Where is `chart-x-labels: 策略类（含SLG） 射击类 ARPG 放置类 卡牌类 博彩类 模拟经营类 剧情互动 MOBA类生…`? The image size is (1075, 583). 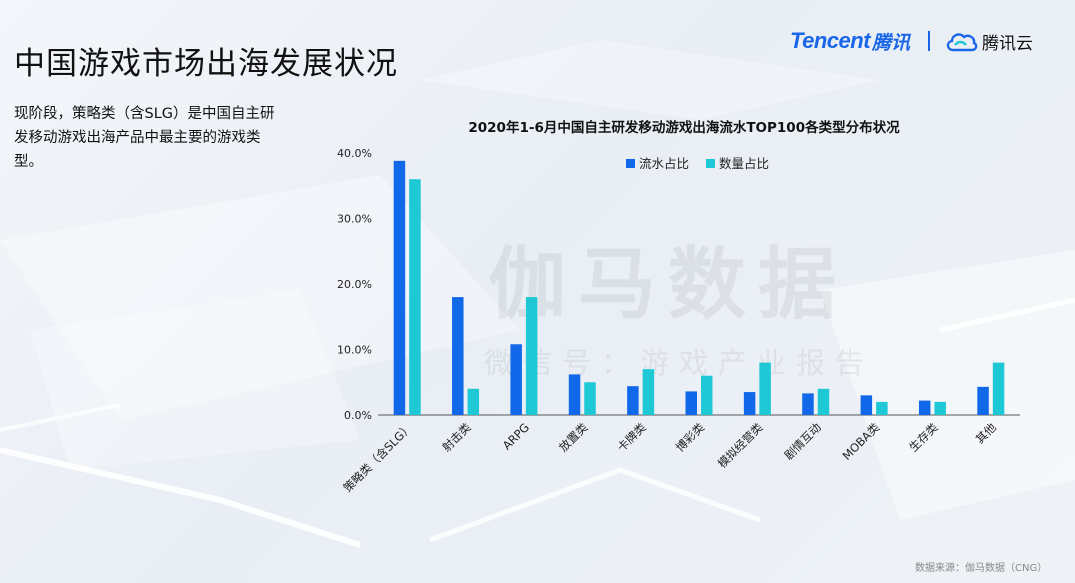
chart-x-labels: 策略类（含SLG） 射击类 ARPG 放置类 卡牌类 博彩类 模拟经营类 剧情互动 MOBA类生… is located at coordinates (670, 457).